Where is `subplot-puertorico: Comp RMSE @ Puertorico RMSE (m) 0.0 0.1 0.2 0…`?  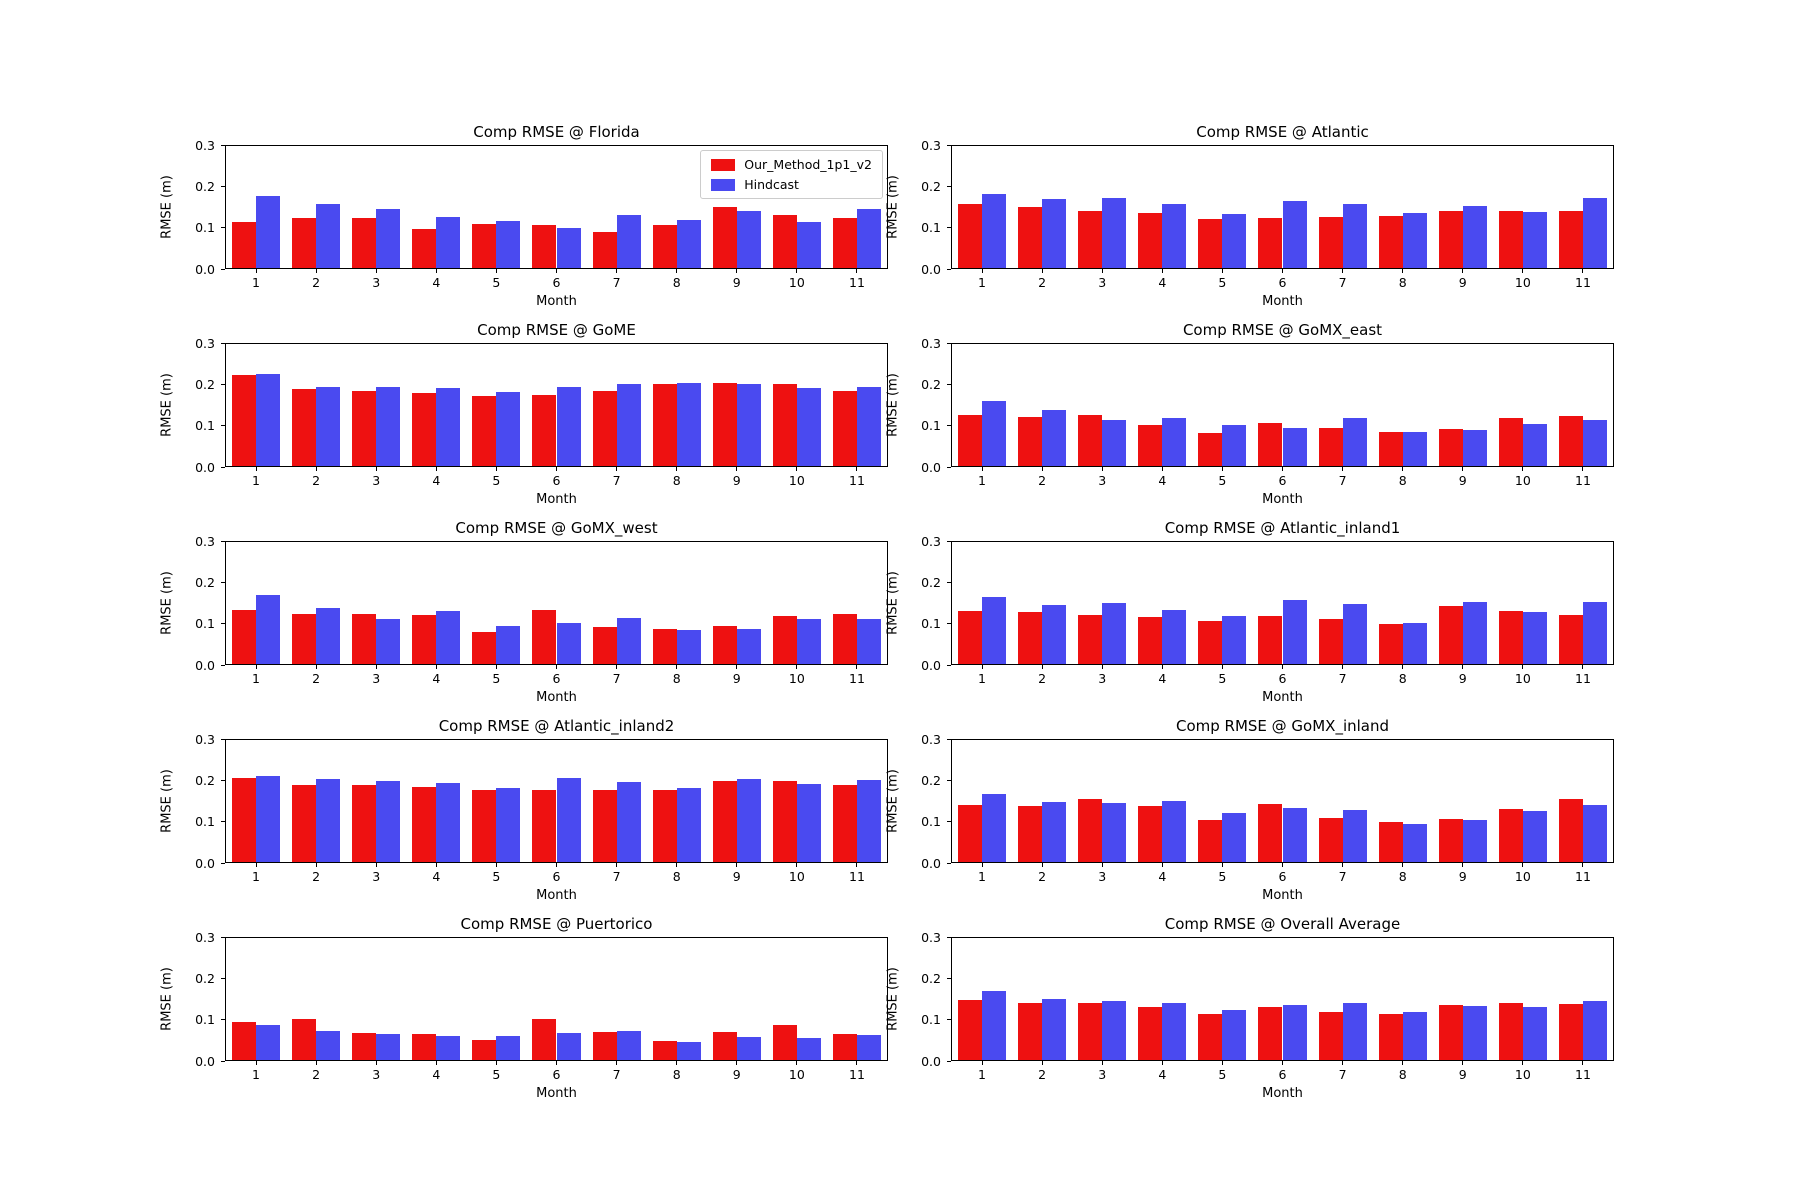
subplot-puertorico: Comp RMSE @ Puertorico RMSE (m) 0.0 0.1 0.2 0… is located at coordinates (524, 1008).